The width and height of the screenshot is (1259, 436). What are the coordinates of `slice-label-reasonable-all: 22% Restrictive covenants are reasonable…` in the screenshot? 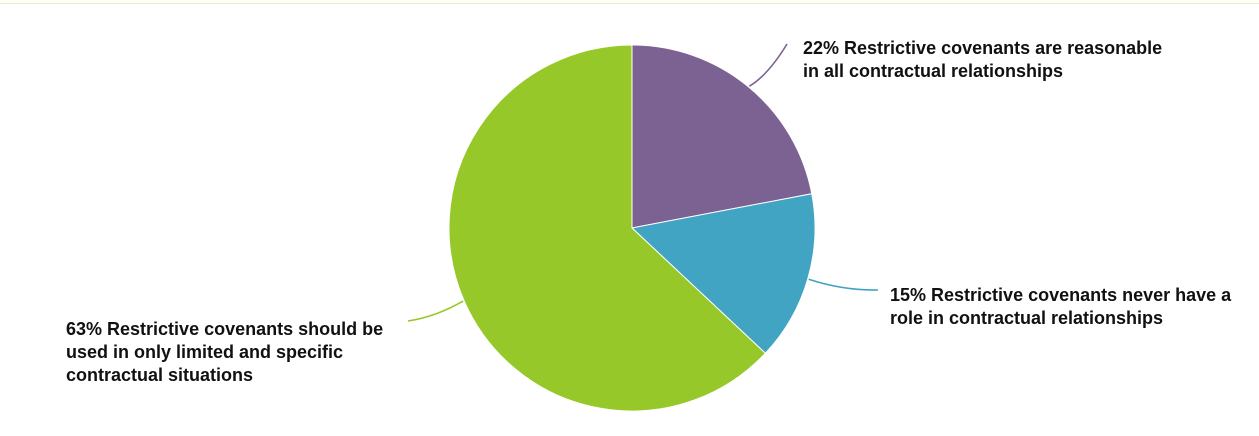 It's located at (983, 60).